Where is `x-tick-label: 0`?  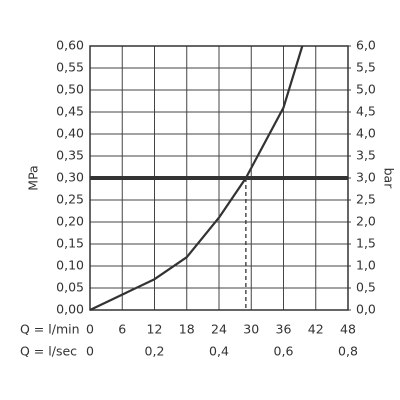
x-tick-label: 0 is located at coordinates (90, 329).